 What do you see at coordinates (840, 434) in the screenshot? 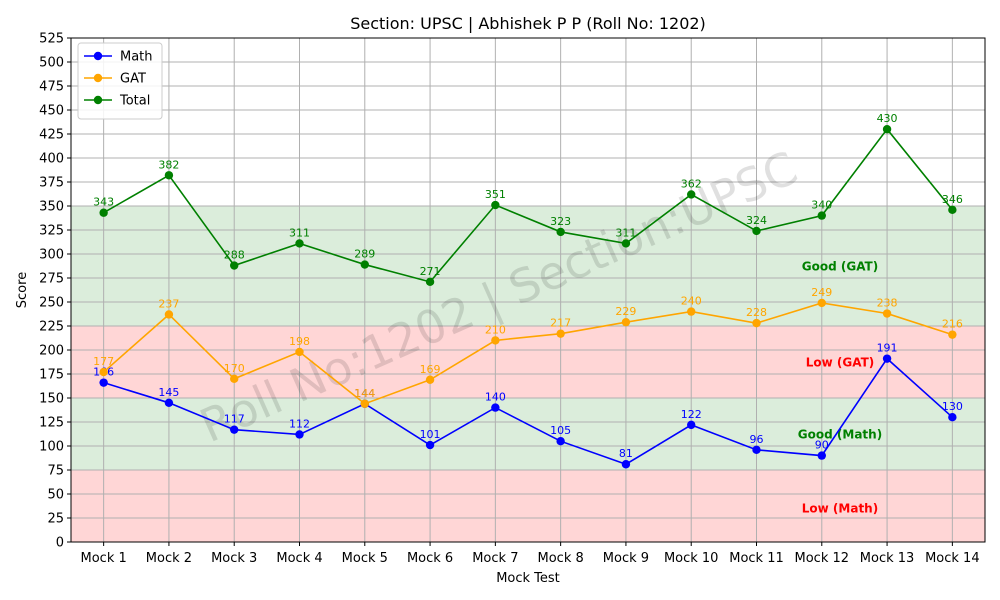
I see `band-label-1: Good (Math)` at bounding box center [840, 434].